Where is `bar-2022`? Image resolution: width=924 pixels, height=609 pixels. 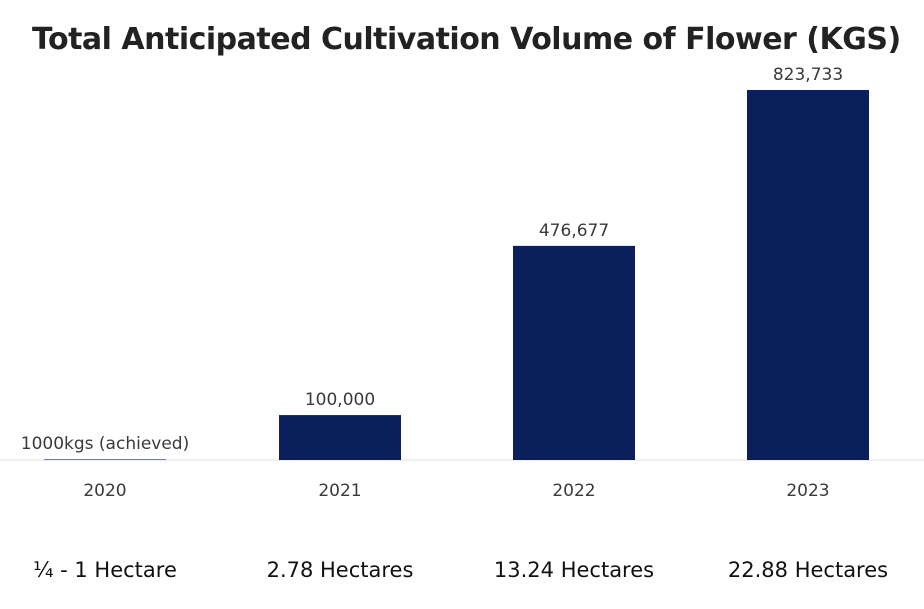
bar-2022 is located at coordinates (574, 352).